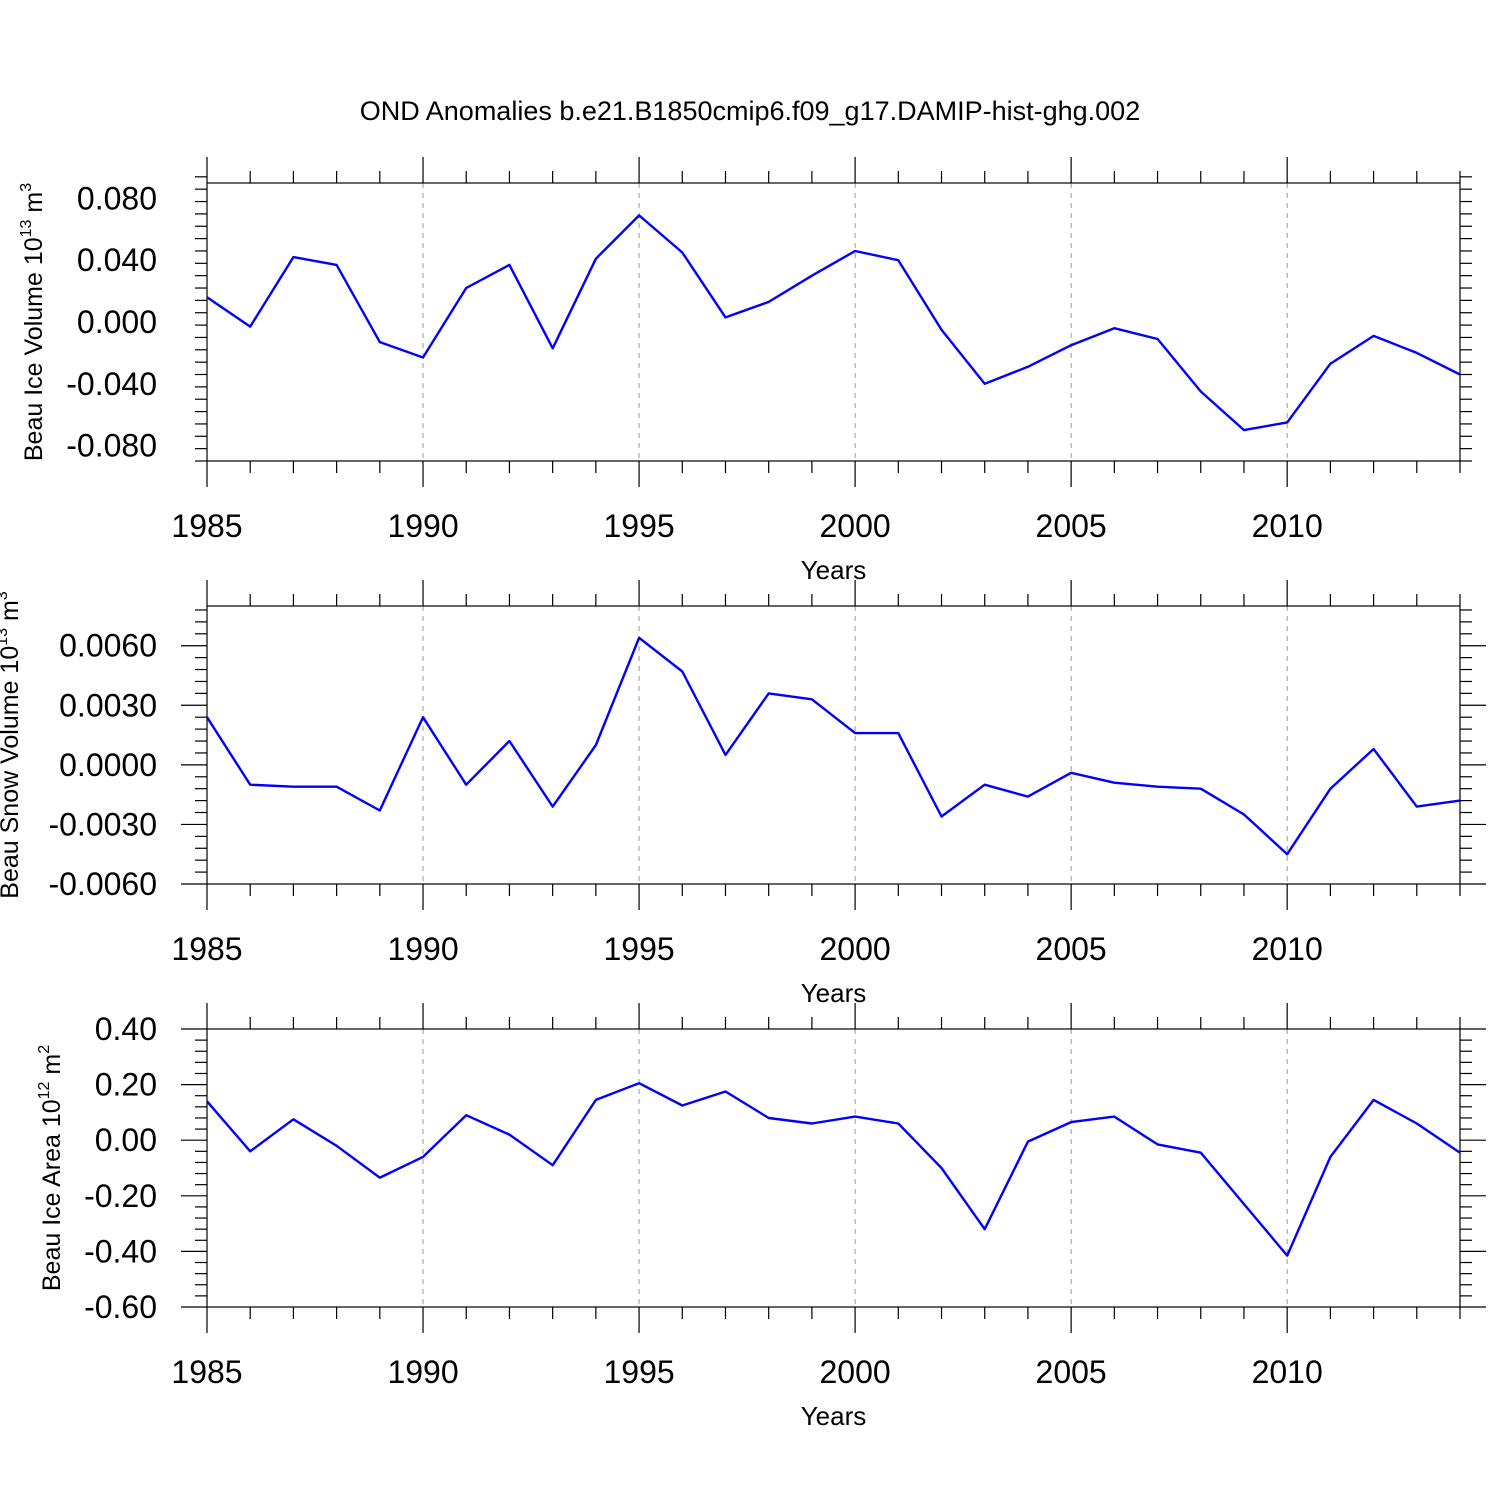 This screenshot has width=1500, height=1500. What do you see at coordinates (108, 646) in the screenshot?
I see `y-tick-label: 0.0060` at bounding box center [108, 646].